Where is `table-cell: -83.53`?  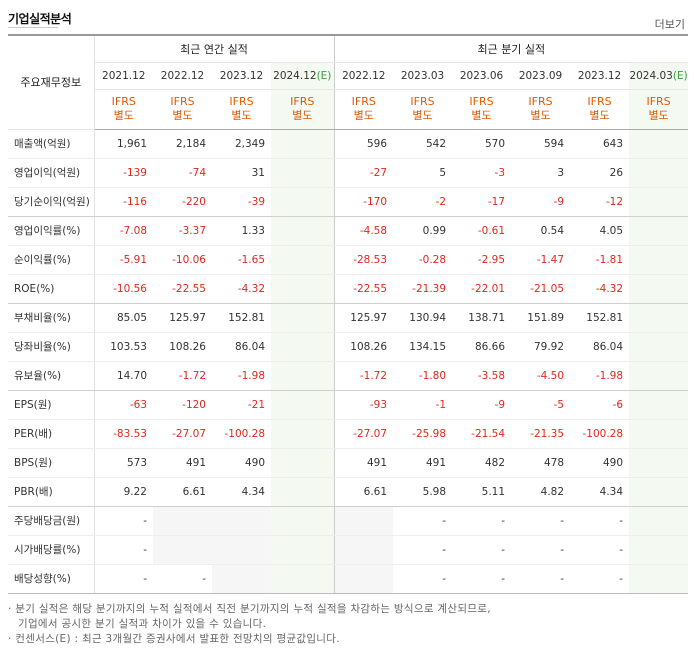 table-cell: -83.53 is located at coordinates (123, 434).